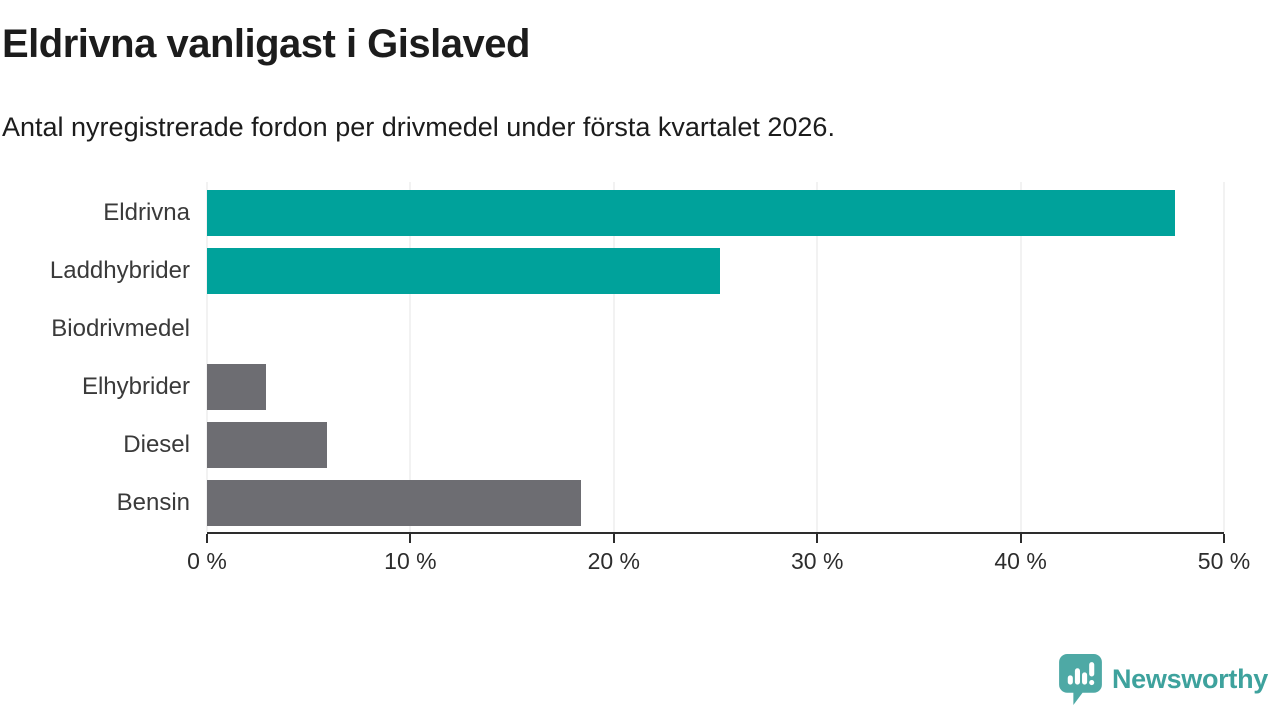  What do you see at coordinates (156, 444) in the screenshot?
I see `category-label: Diesel` at bounding box center [156, 444].